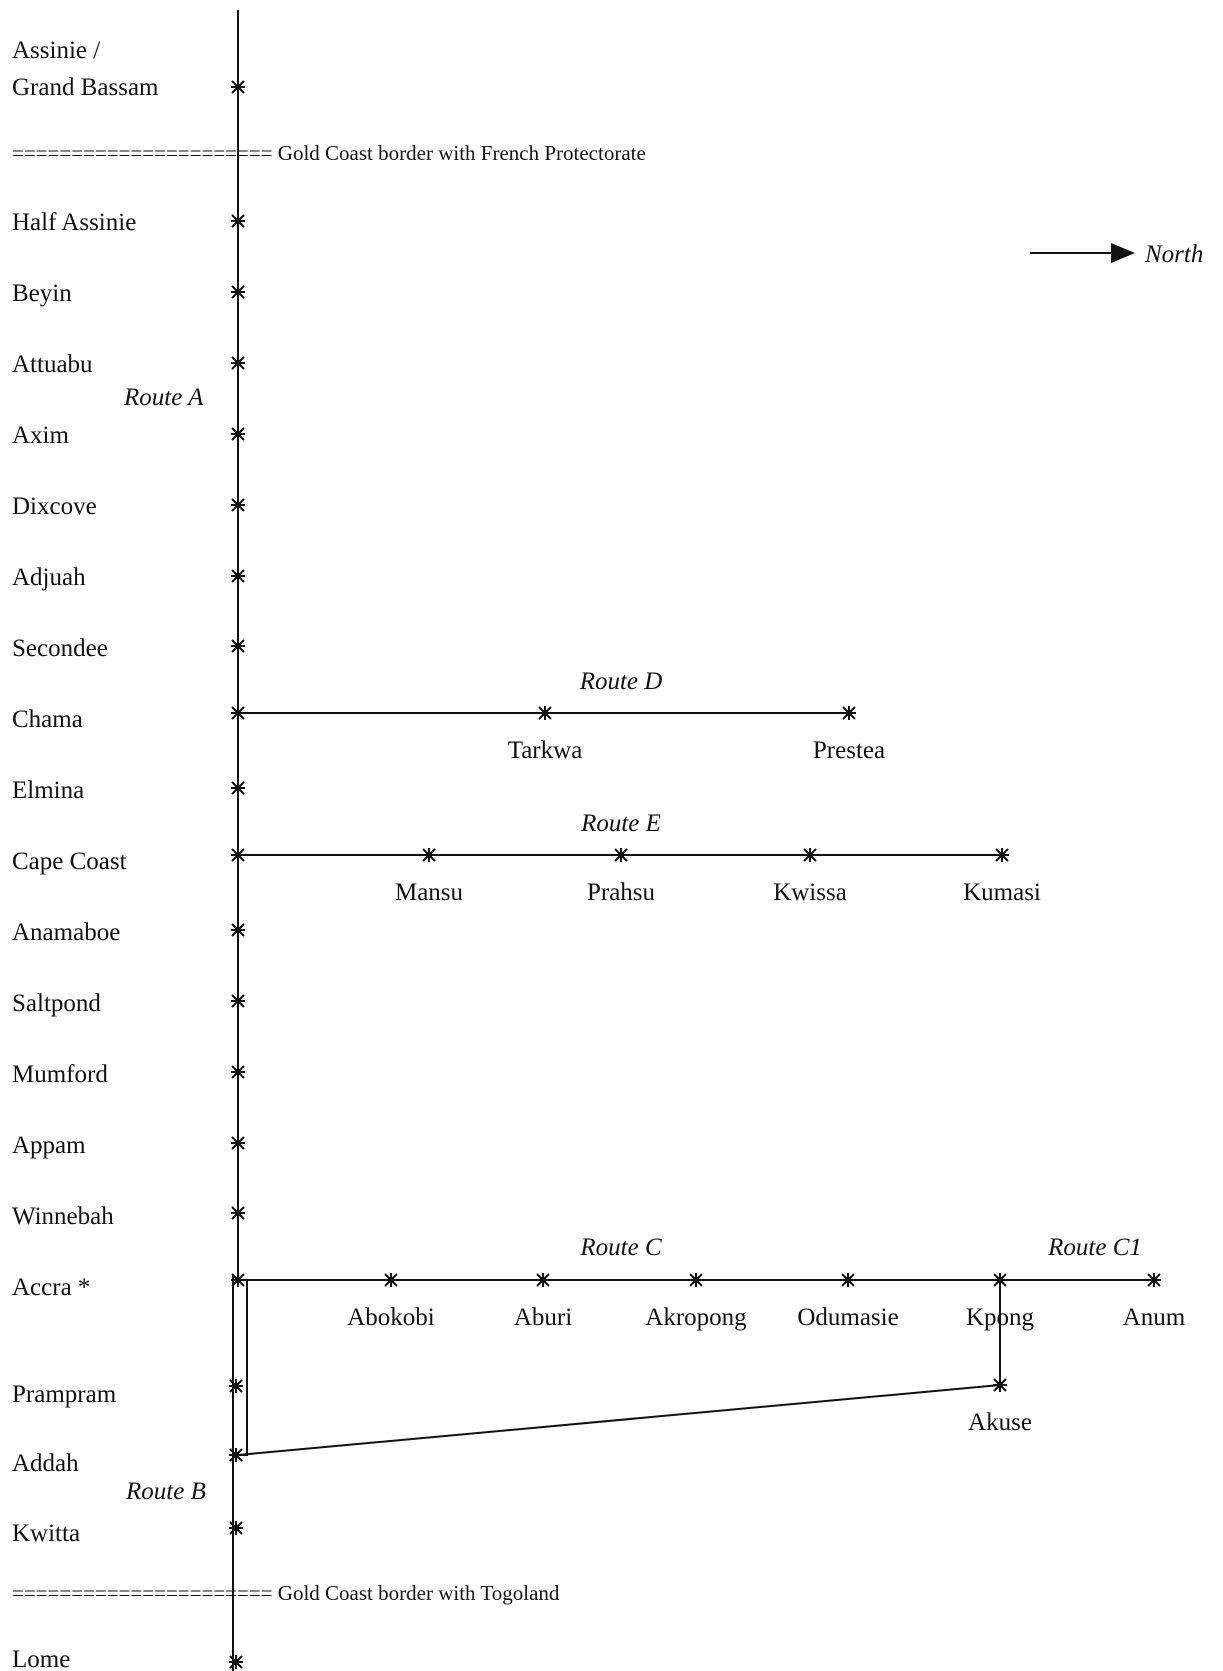  Describe the element at coordinates (621, 681) in the screenshot. I see `route-d-label: Route D` at that location.